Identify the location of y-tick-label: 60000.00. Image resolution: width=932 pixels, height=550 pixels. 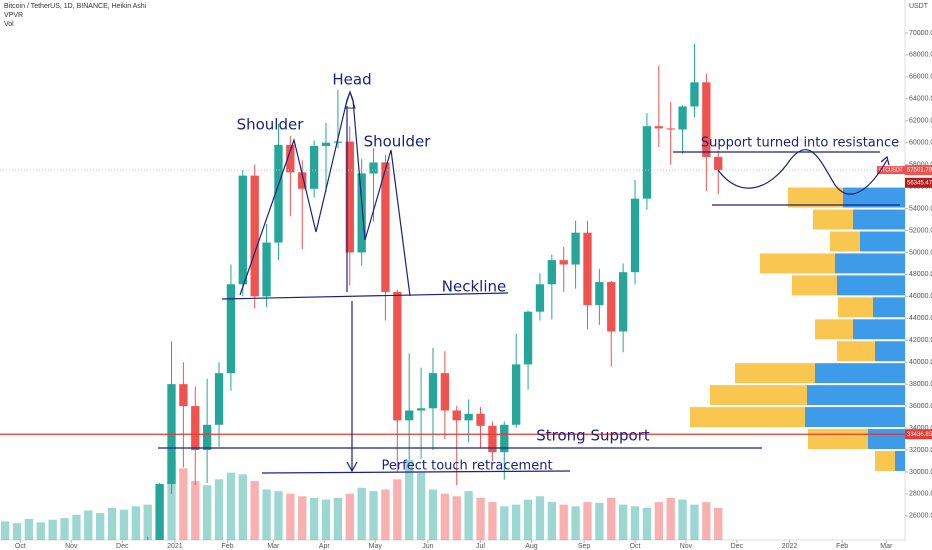
(920, 143).